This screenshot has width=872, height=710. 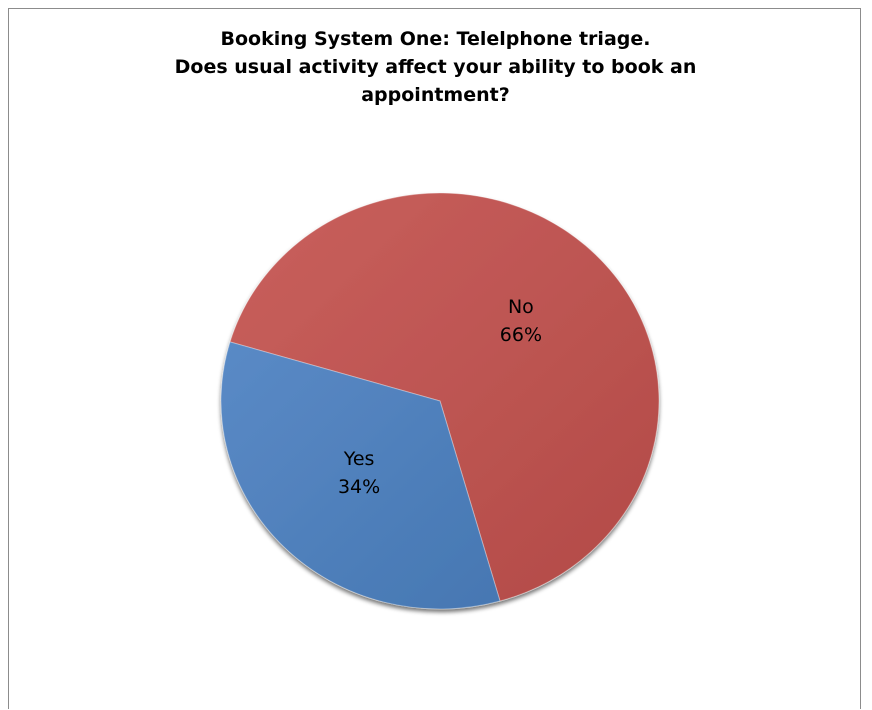 What do you see at coordinates (359, 487) in the screenshot?
I see `slice-value-yes: 34%` at bounding box center [359, 487].